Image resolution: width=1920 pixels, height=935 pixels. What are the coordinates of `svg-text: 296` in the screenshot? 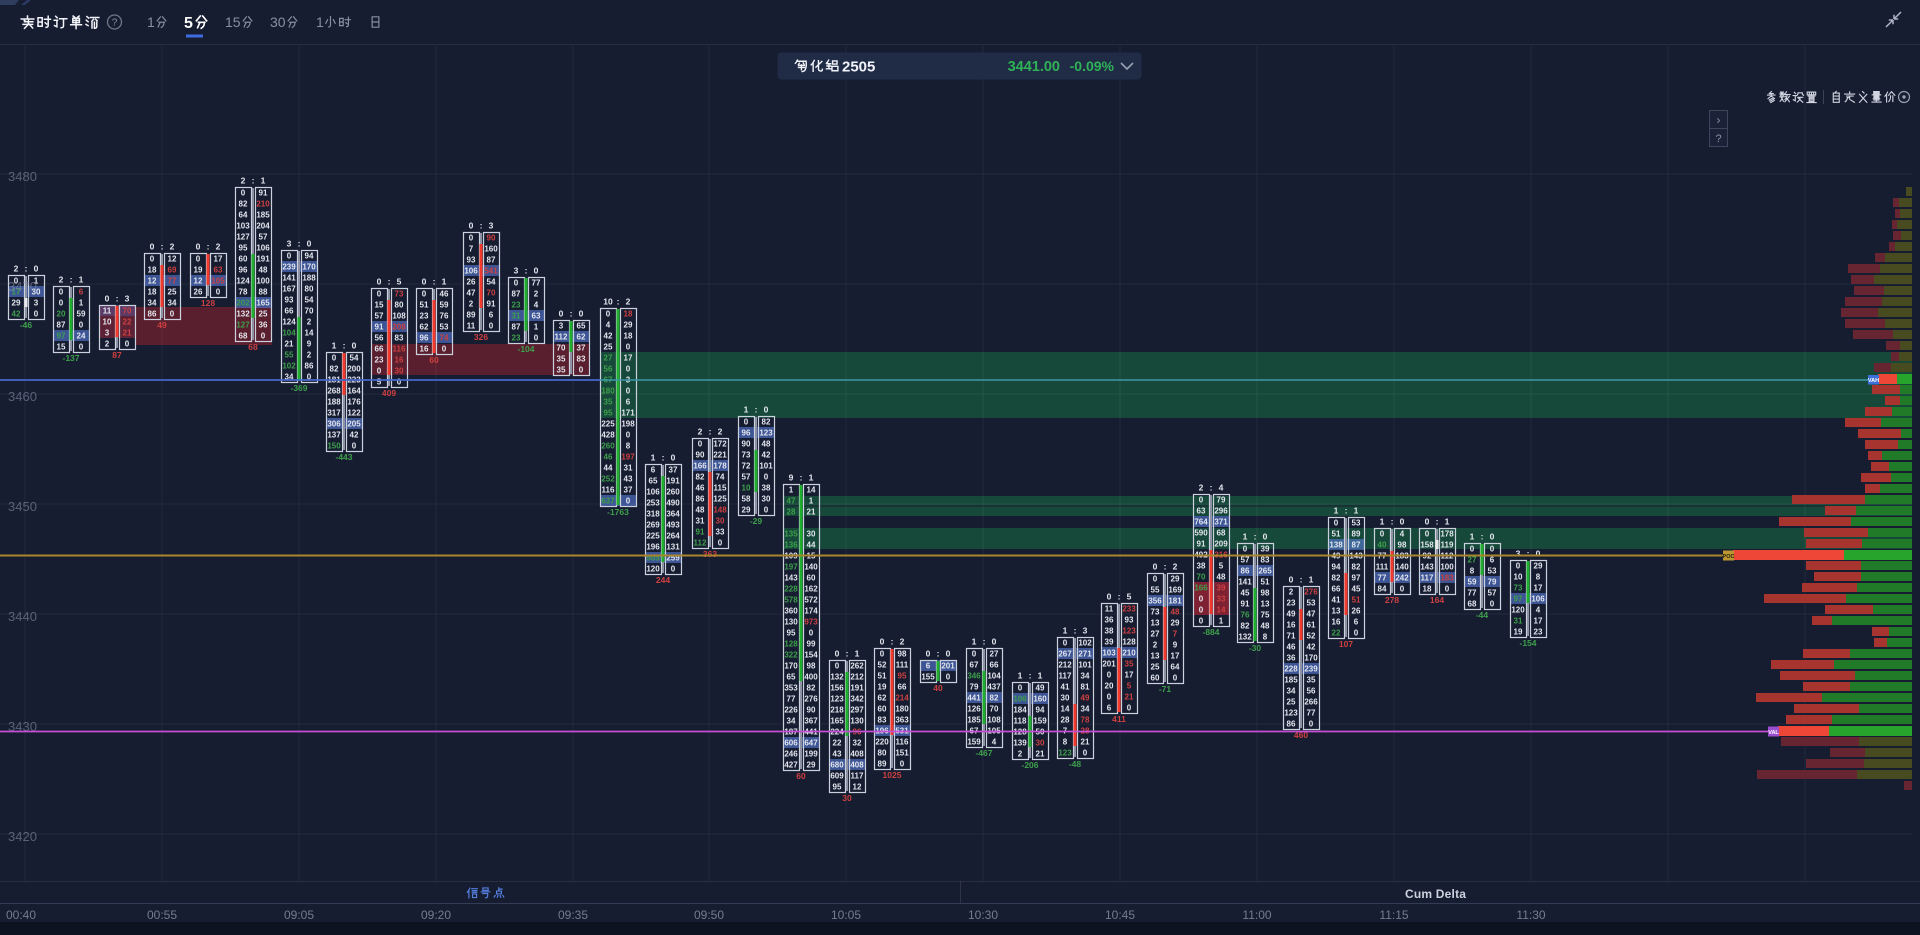 It's located at (1221, 511).